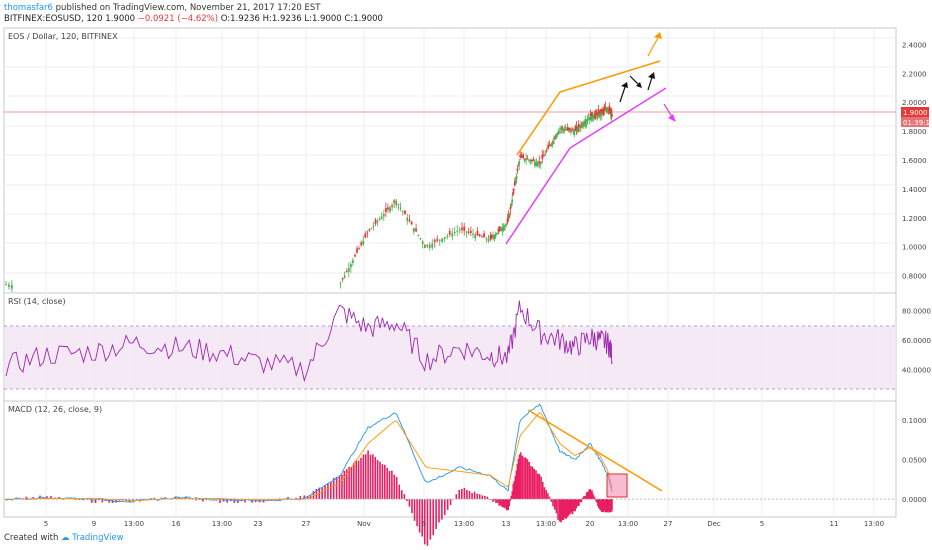 The image size is (932, 550). Describe the element at coordinates (914, 461) in the screenshot. I see `macd-tick-label: 0.0500` at that location.